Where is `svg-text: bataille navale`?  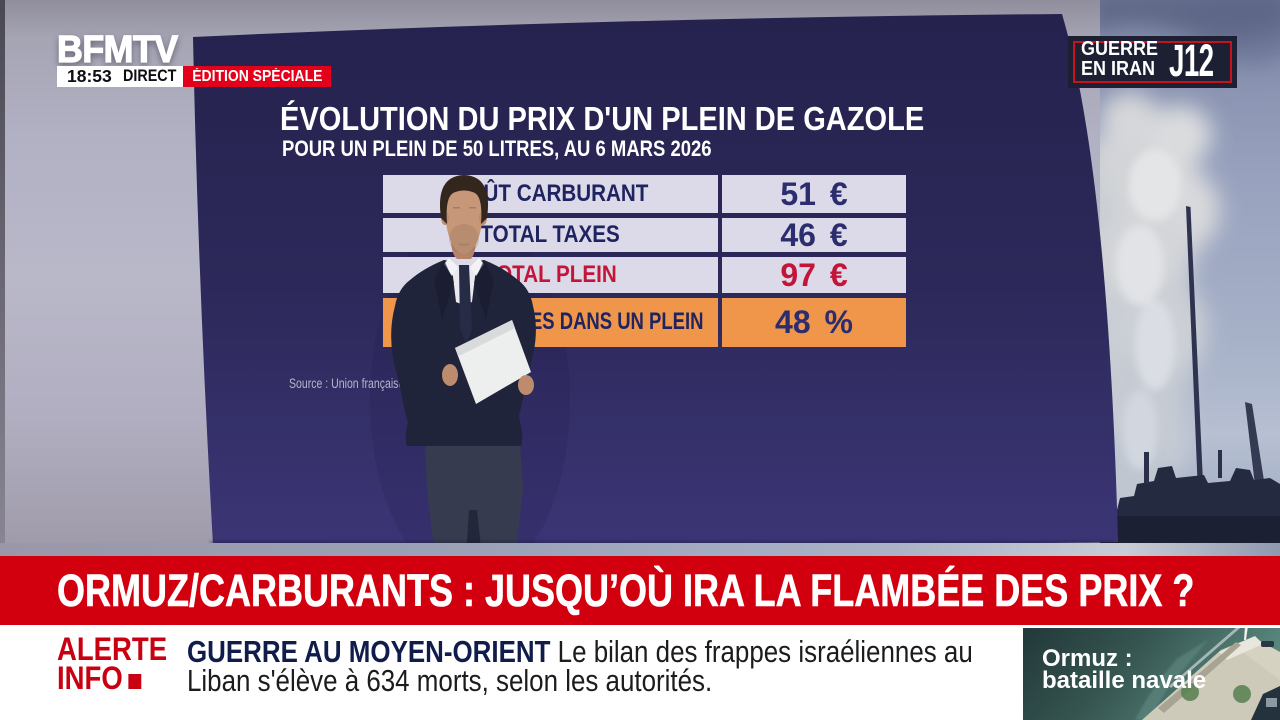 svg-text: bataille navale is located at coordinates (1124, 680).